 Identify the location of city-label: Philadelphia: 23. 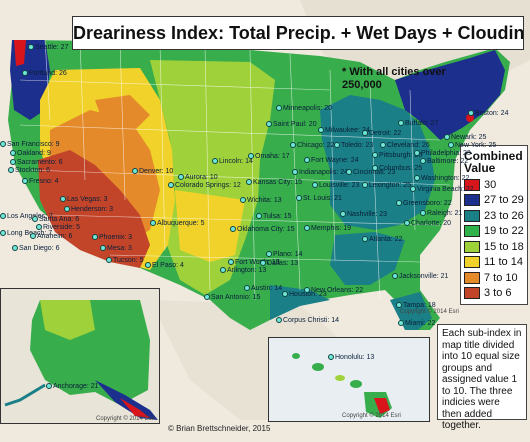
(442, 154).